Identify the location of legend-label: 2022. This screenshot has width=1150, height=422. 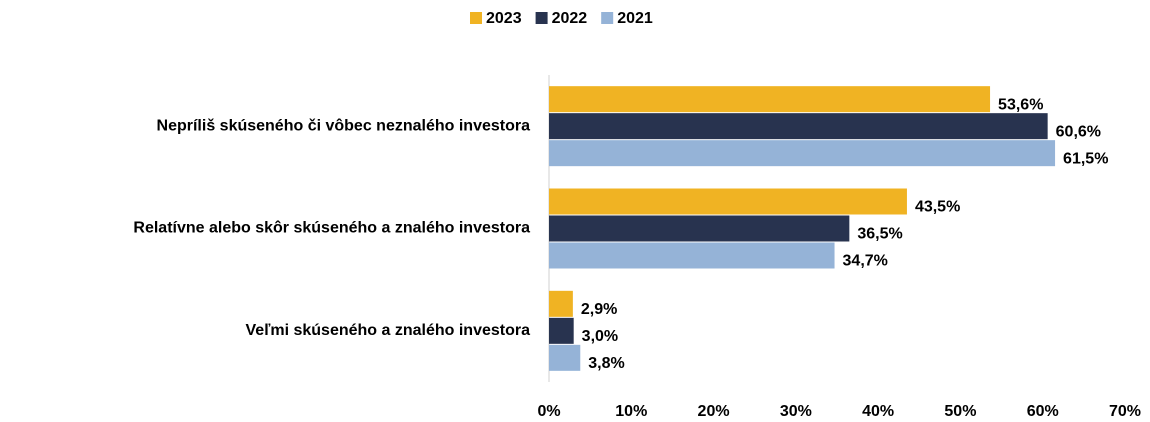
(570, 18).